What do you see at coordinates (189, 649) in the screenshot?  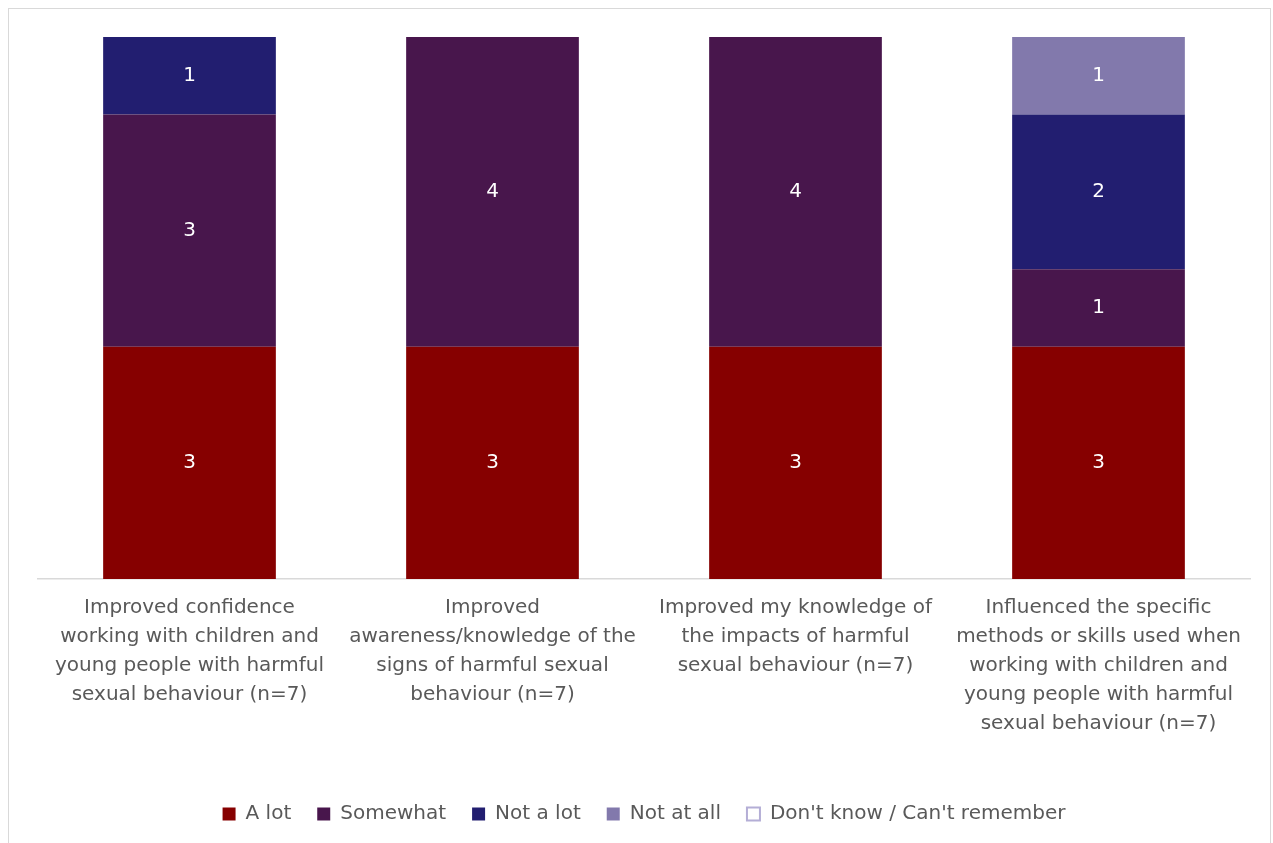 I see `x-tick-label: Improved confidence working with children and young people with harmful sexual behaviour (n=7)` at bounding box center [189, 649].